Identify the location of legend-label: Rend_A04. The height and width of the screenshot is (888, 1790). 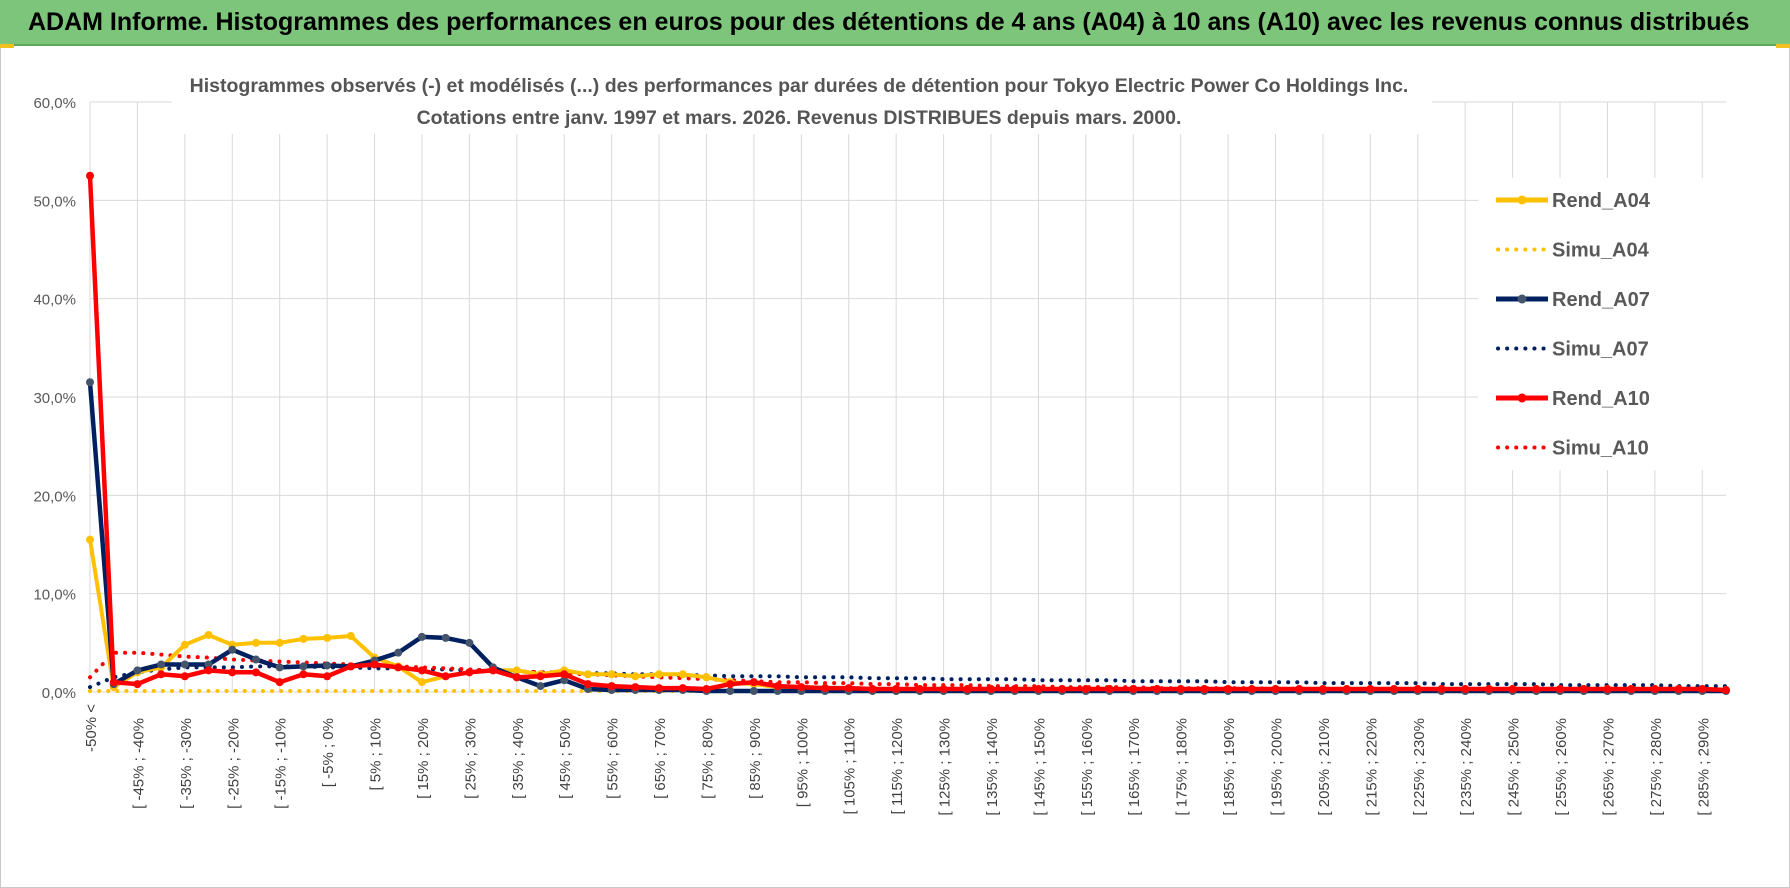
(1601, 201).